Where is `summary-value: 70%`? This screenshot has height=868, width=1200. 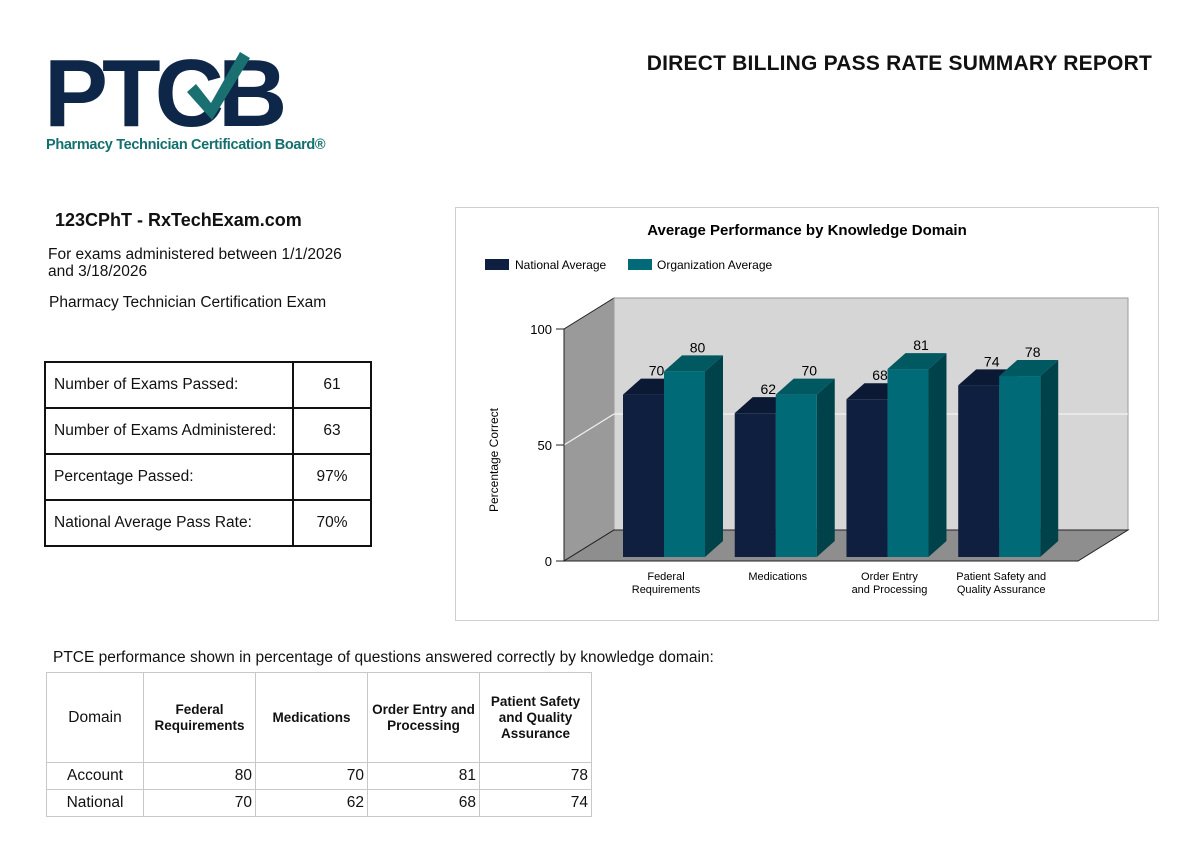 summary-value: 70% is located at coordinates (332, 523).